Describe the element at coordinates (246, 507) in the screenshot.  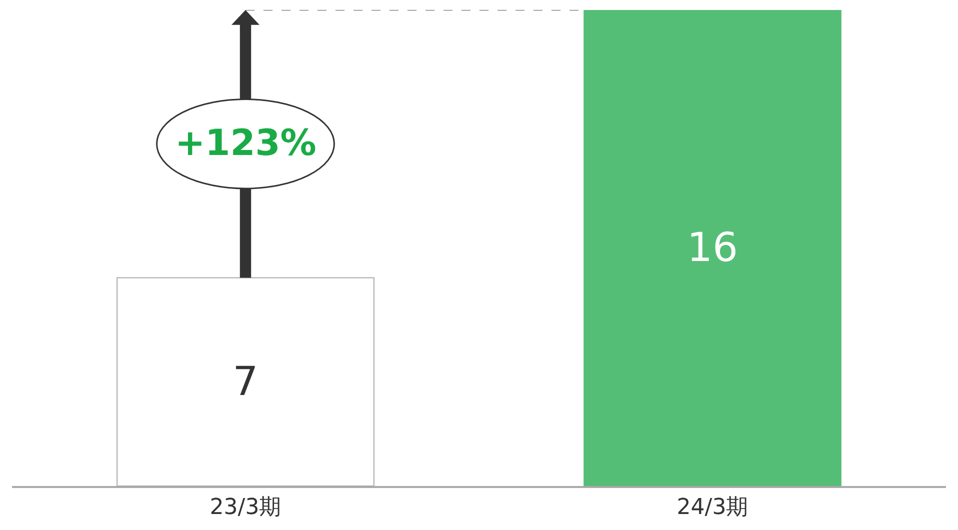
I see `x-tick-label: 23/3期` at that location.